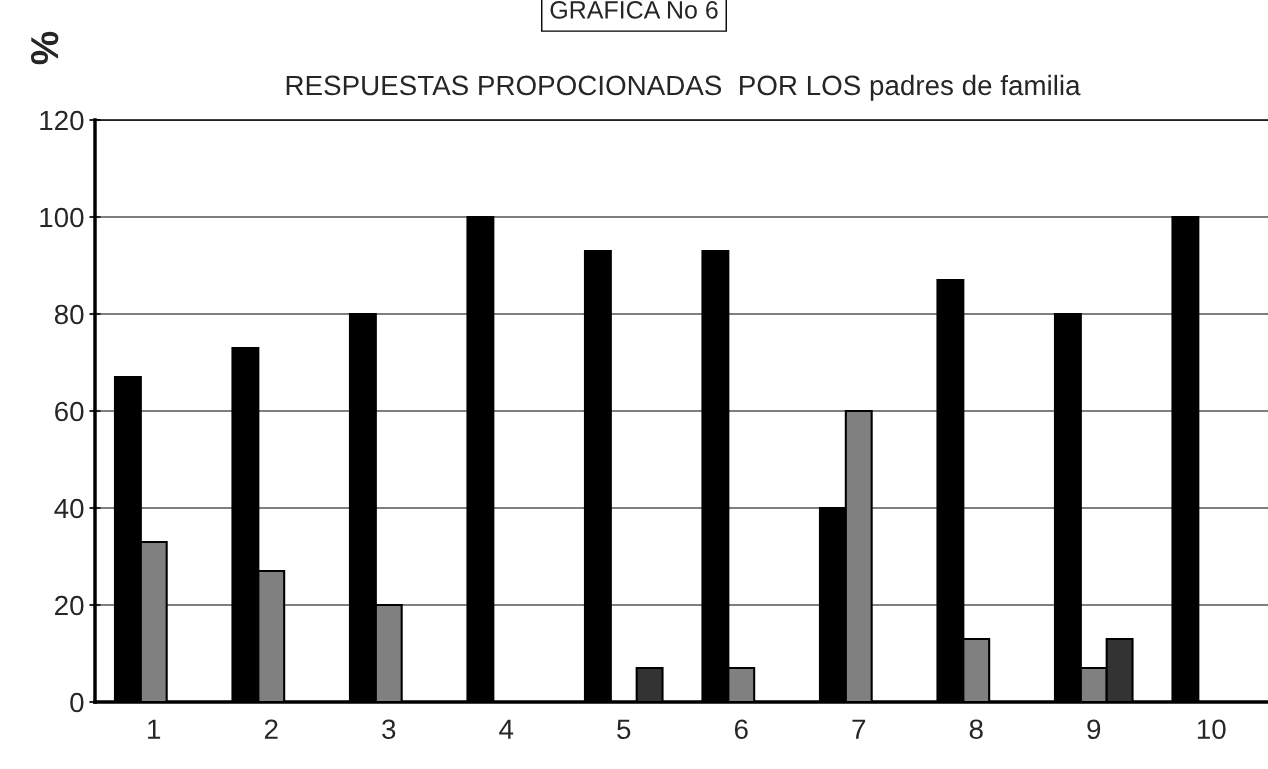 This screenshot has width=1268, height=769. I want to click on y-tick-label: 20, so click(69, 605).